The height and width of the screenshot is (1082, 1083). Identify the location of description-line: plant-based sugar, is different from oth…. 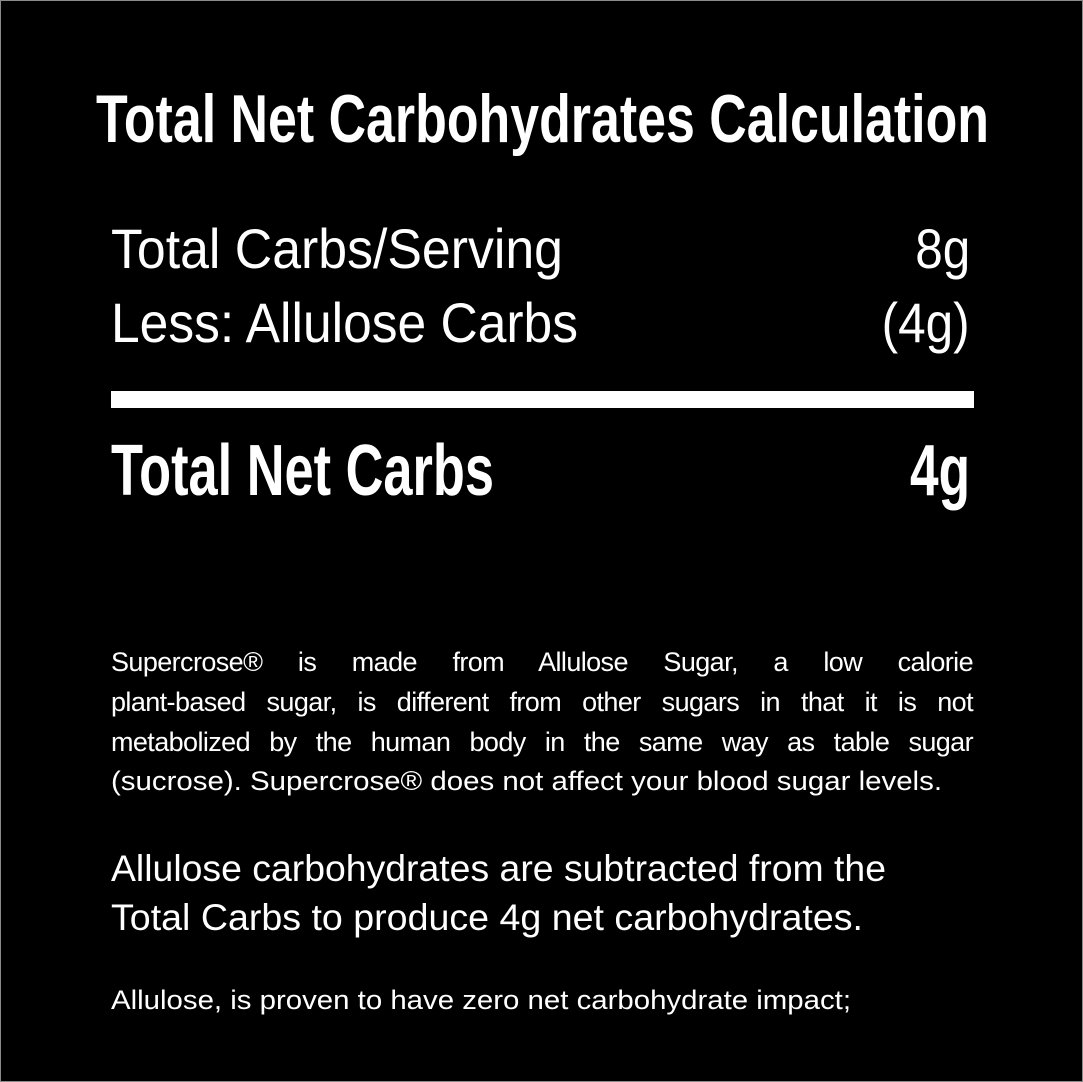
(542, 702).